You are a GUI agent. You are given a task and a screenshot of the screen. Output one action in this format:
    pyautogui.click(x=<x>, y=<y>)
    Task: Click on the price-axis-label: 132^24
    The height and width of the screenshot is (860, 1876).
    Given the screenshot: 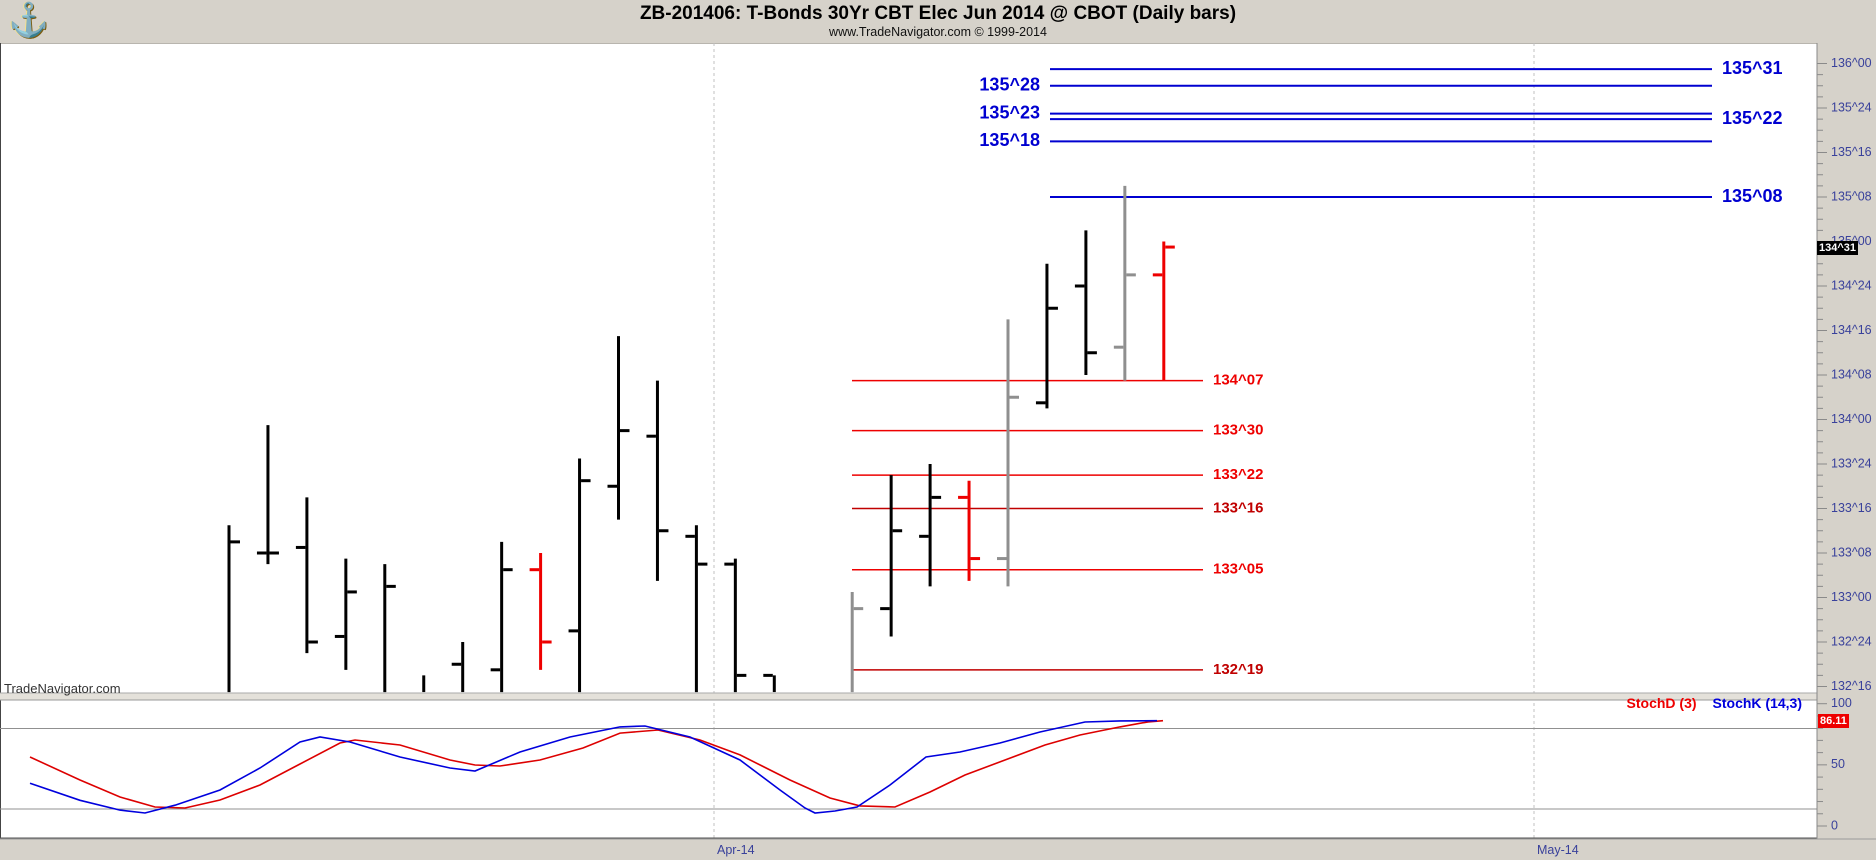 What is the action you would take?
    pyautogui.click(x=1851, y=641)
    